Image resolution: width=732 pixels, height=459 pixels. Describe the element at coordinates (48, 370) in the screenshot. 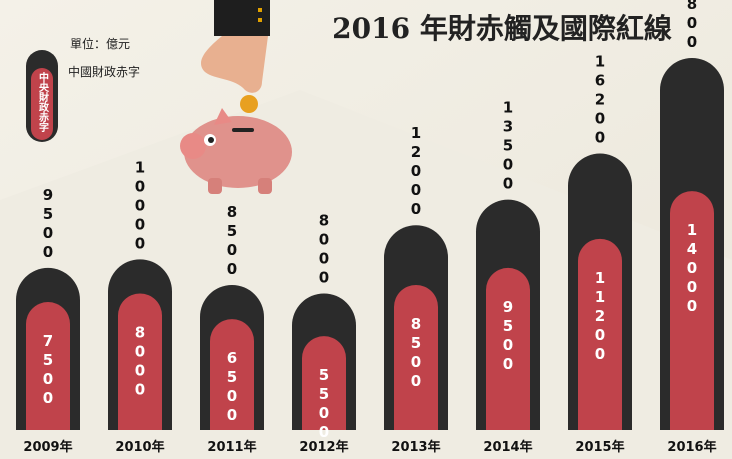

I see `value-label: 7500` at that location.